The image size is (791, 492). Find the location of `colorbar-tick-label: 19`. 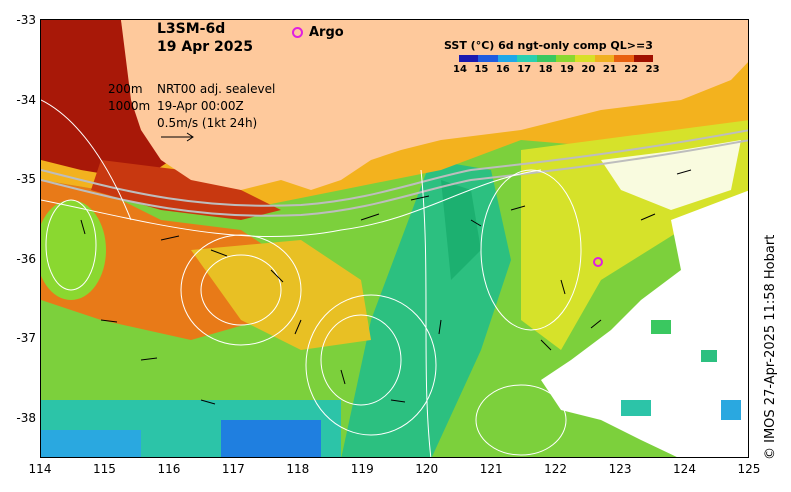

colorbar-tick-label: 19 is located at coordinates (567, 69).